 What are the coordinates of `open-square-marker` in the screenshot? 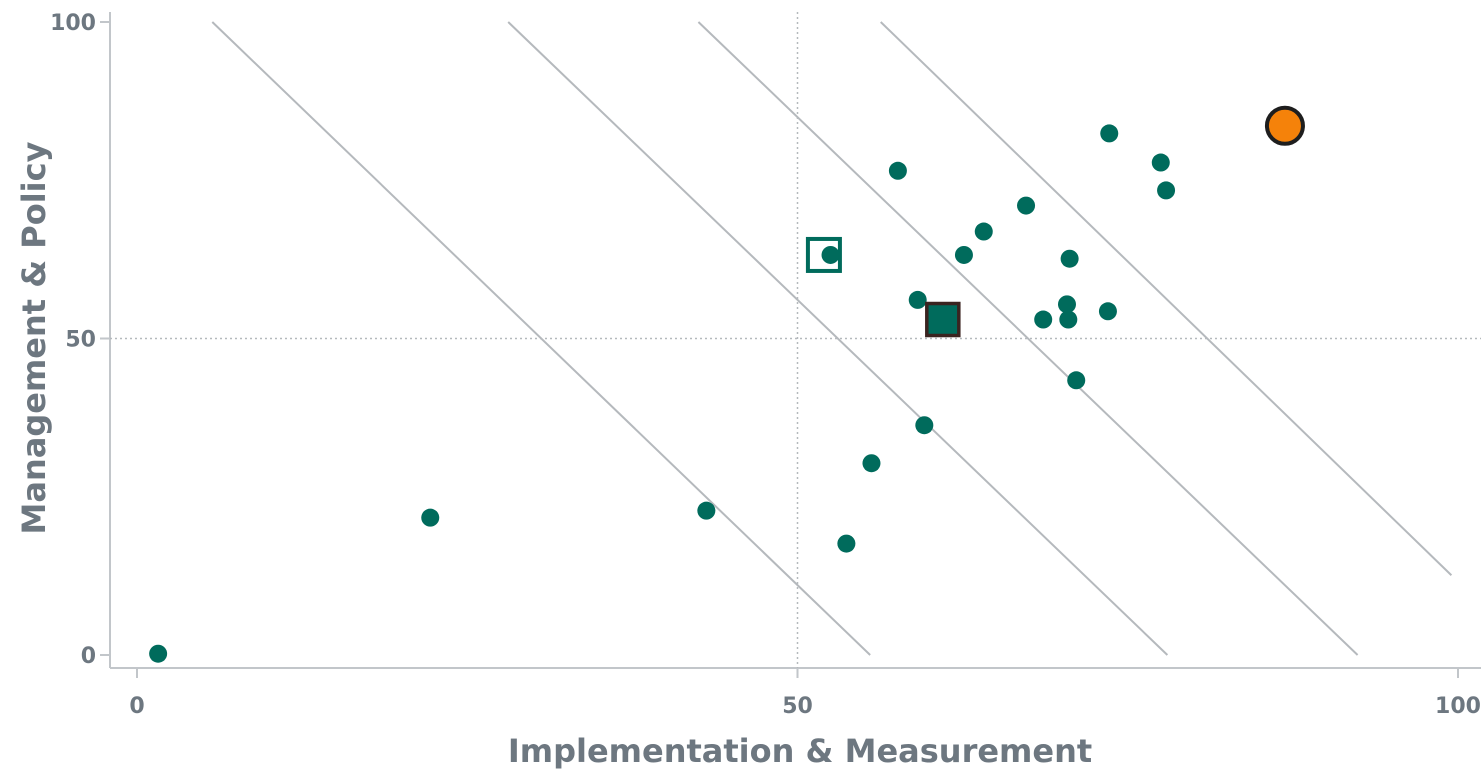 It's located at (823, 254).